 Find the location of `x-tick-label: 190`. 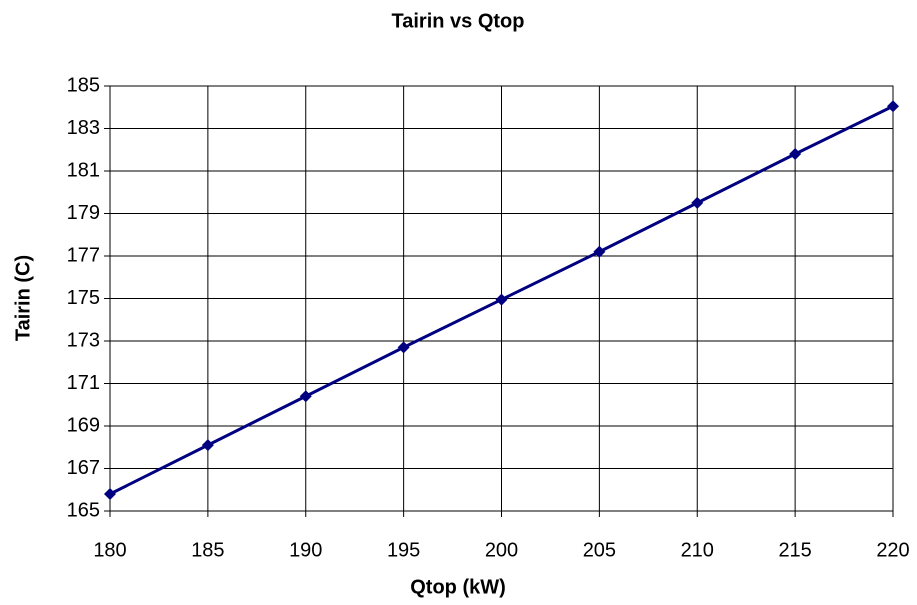

x-tick-label: 190 is located at coordinates (305, 550).